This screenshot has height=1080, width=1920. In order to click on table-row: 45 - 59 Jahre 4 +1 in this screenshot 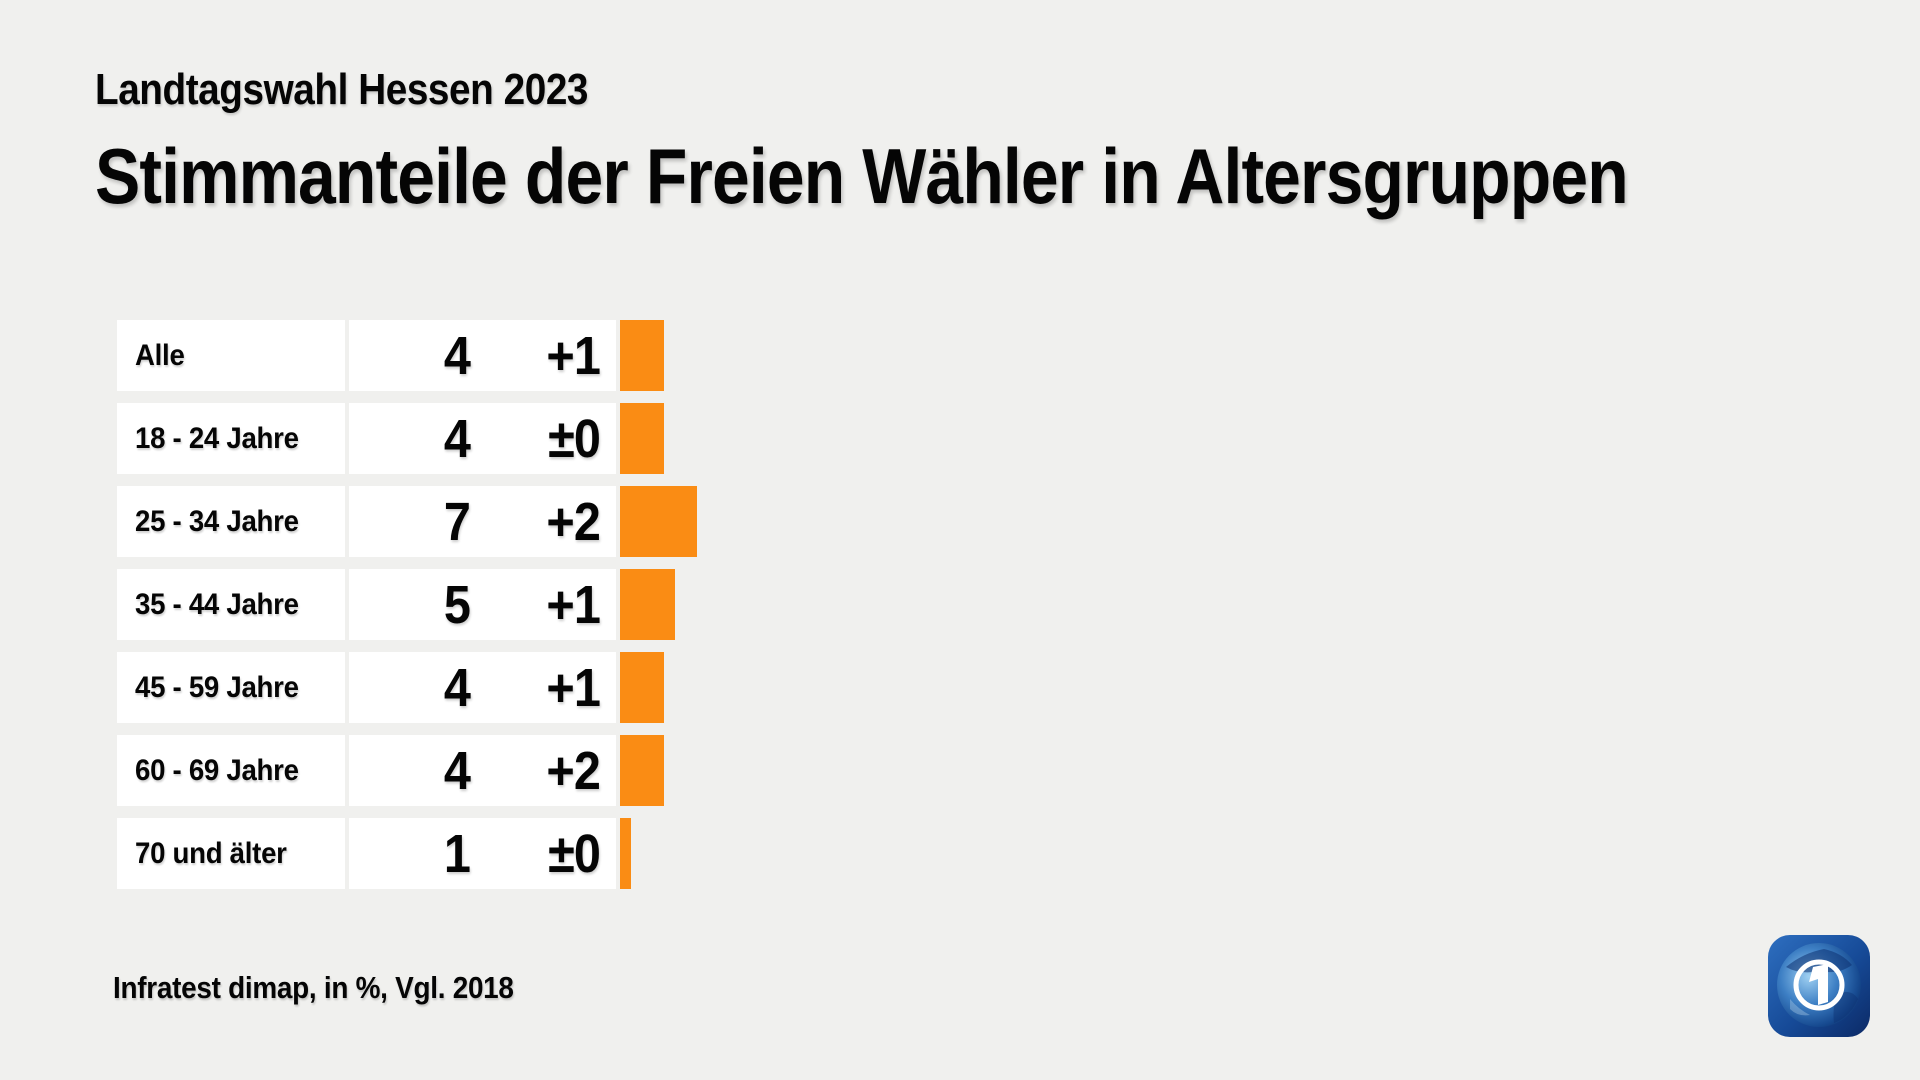, I will do `click(407, 687)`.